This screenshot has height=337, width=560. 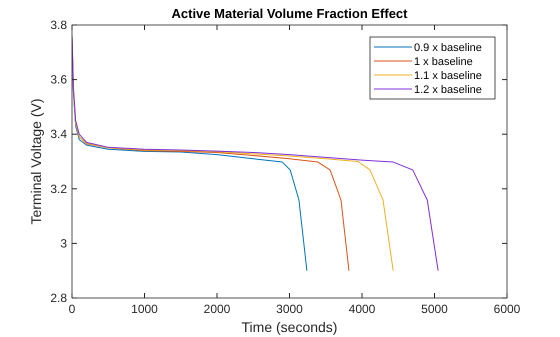 I want to click on x-tick-label: 4000, so click(x=362, y=309).